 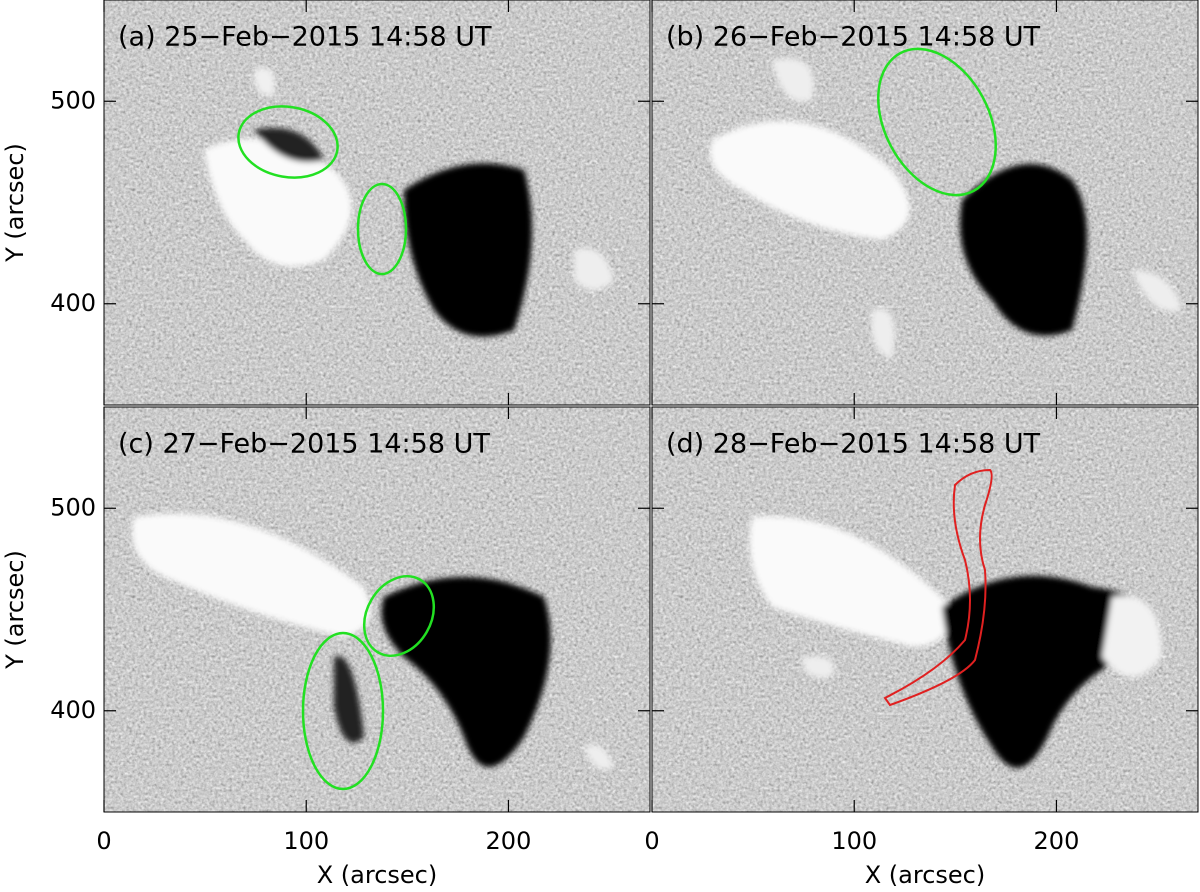 What do you see at coordinates (938, 587) in the screenshot?
I see `contour` at bounding box center [938, 587].